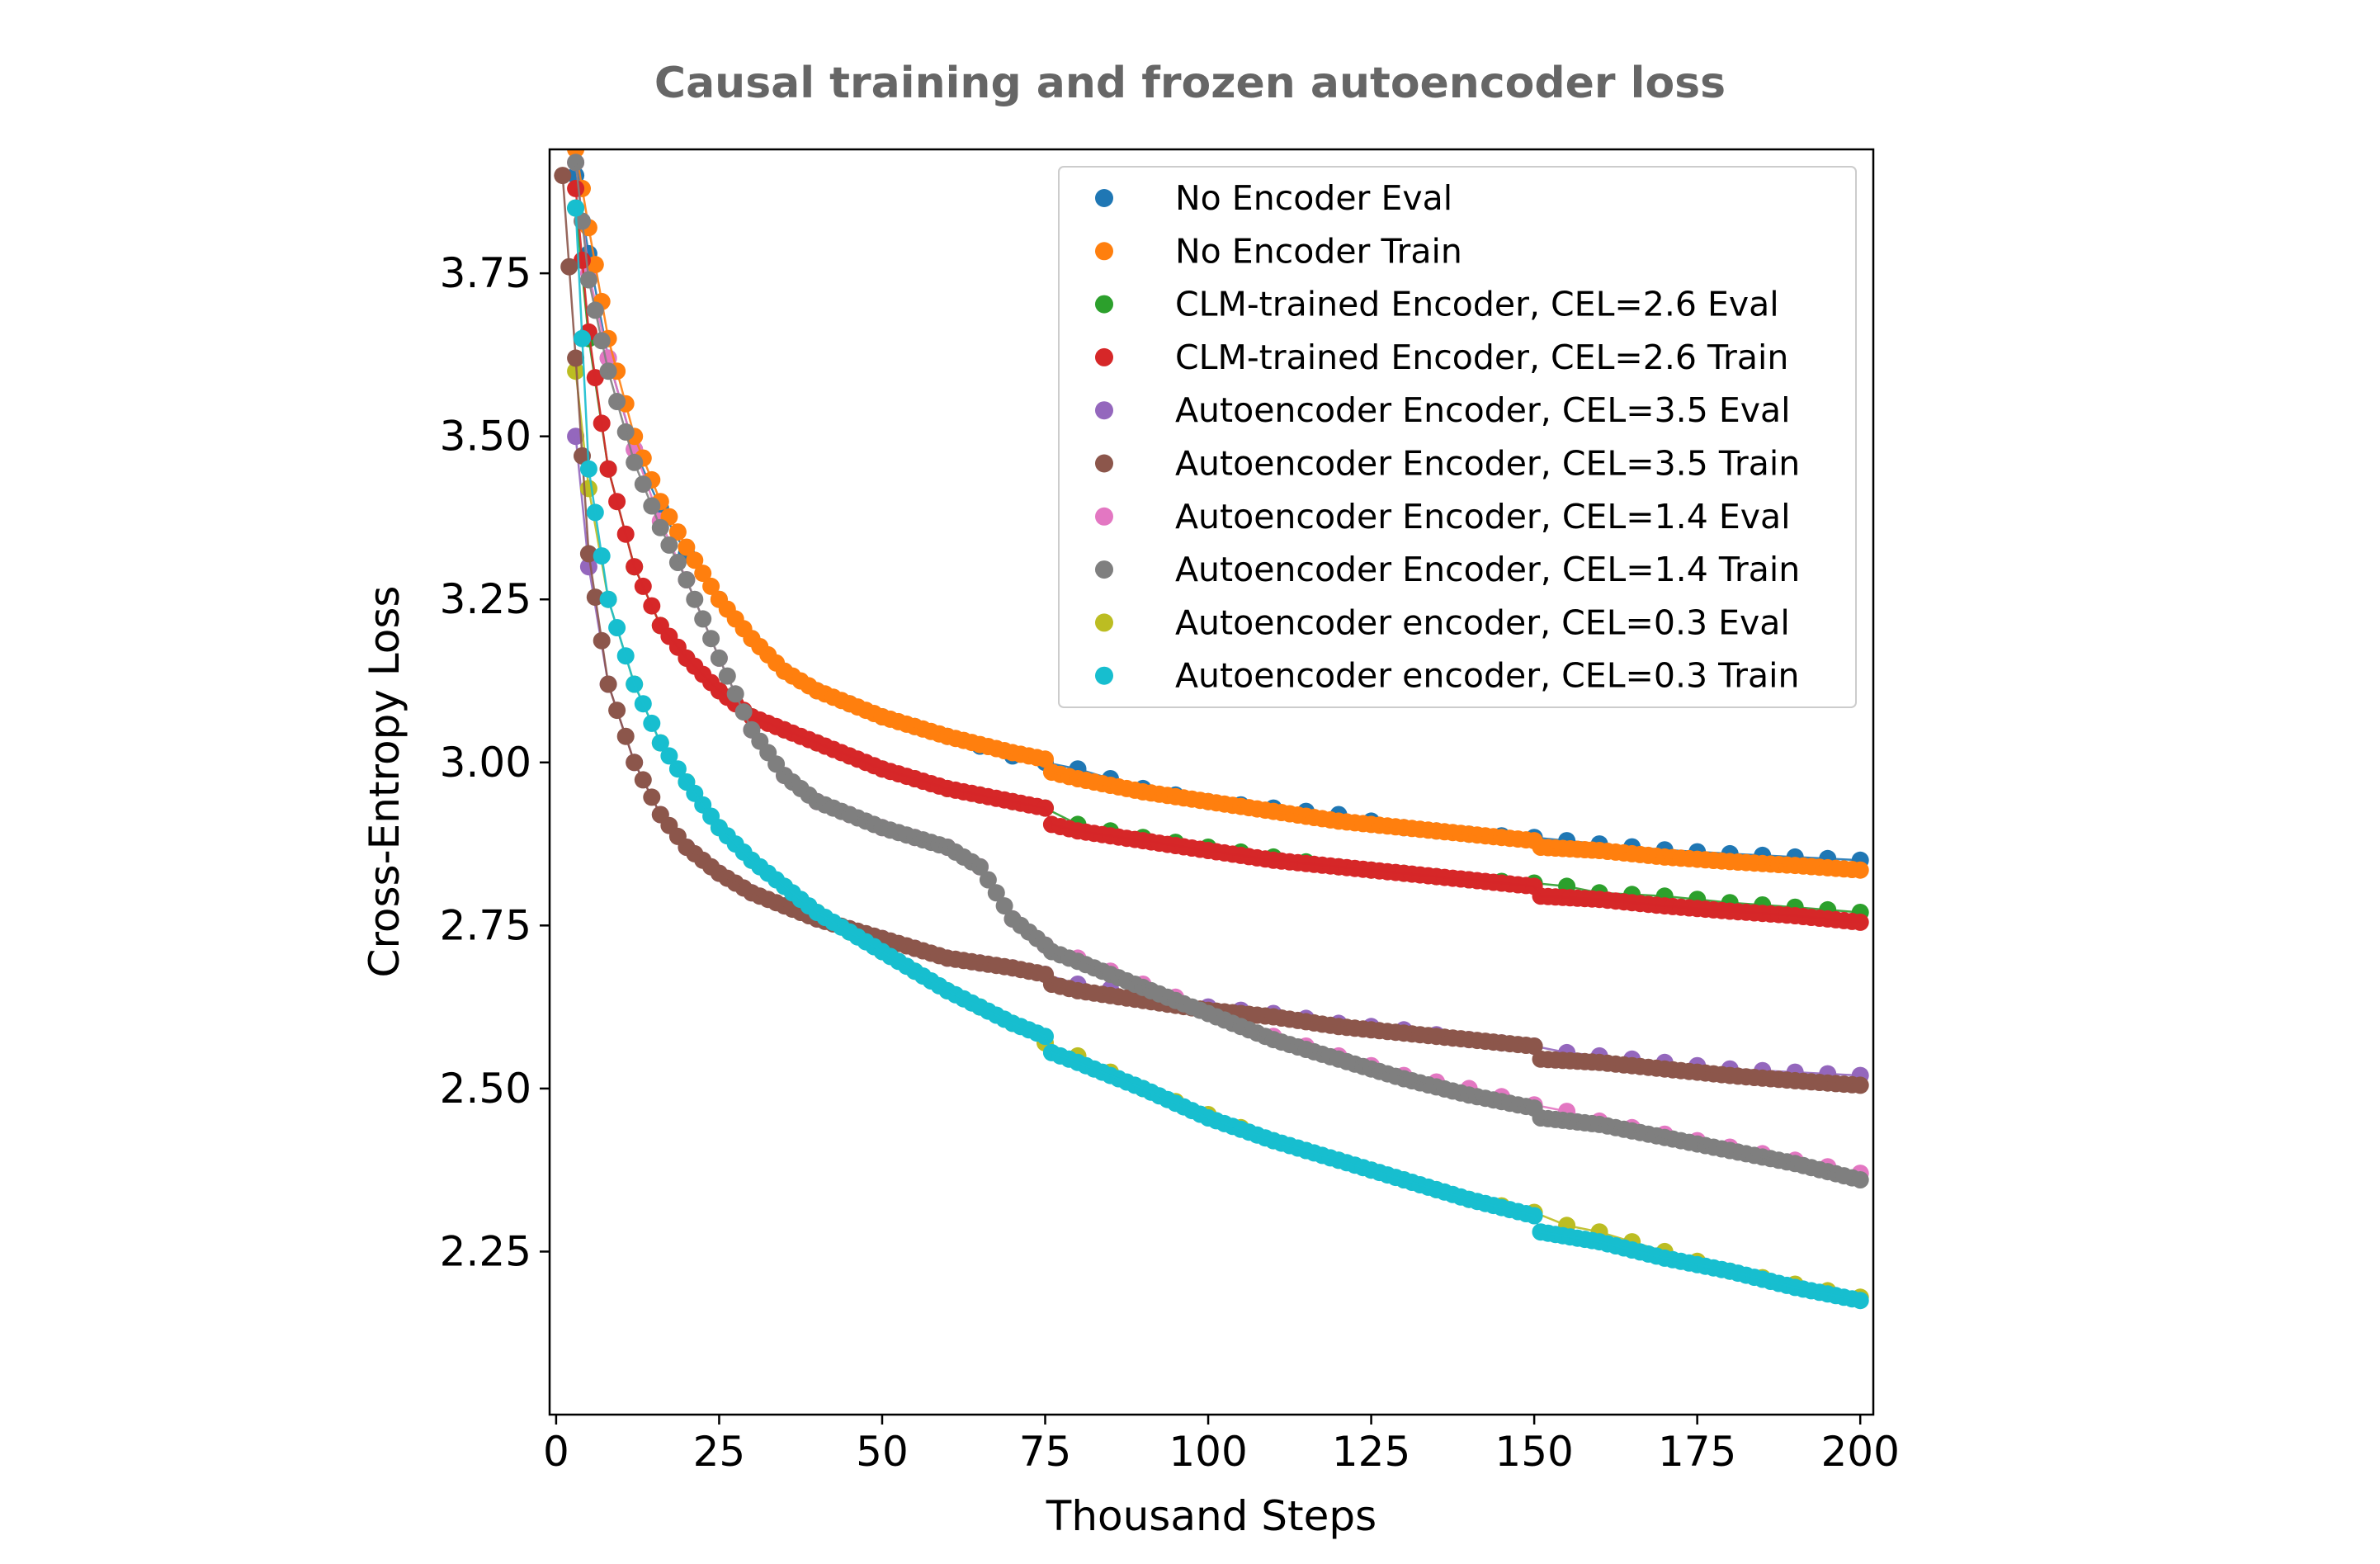  What do you see at coordinates (556, 1452) in the screenshot?
I see `x-tick-label: 0` at bounding box center [556, 1452].